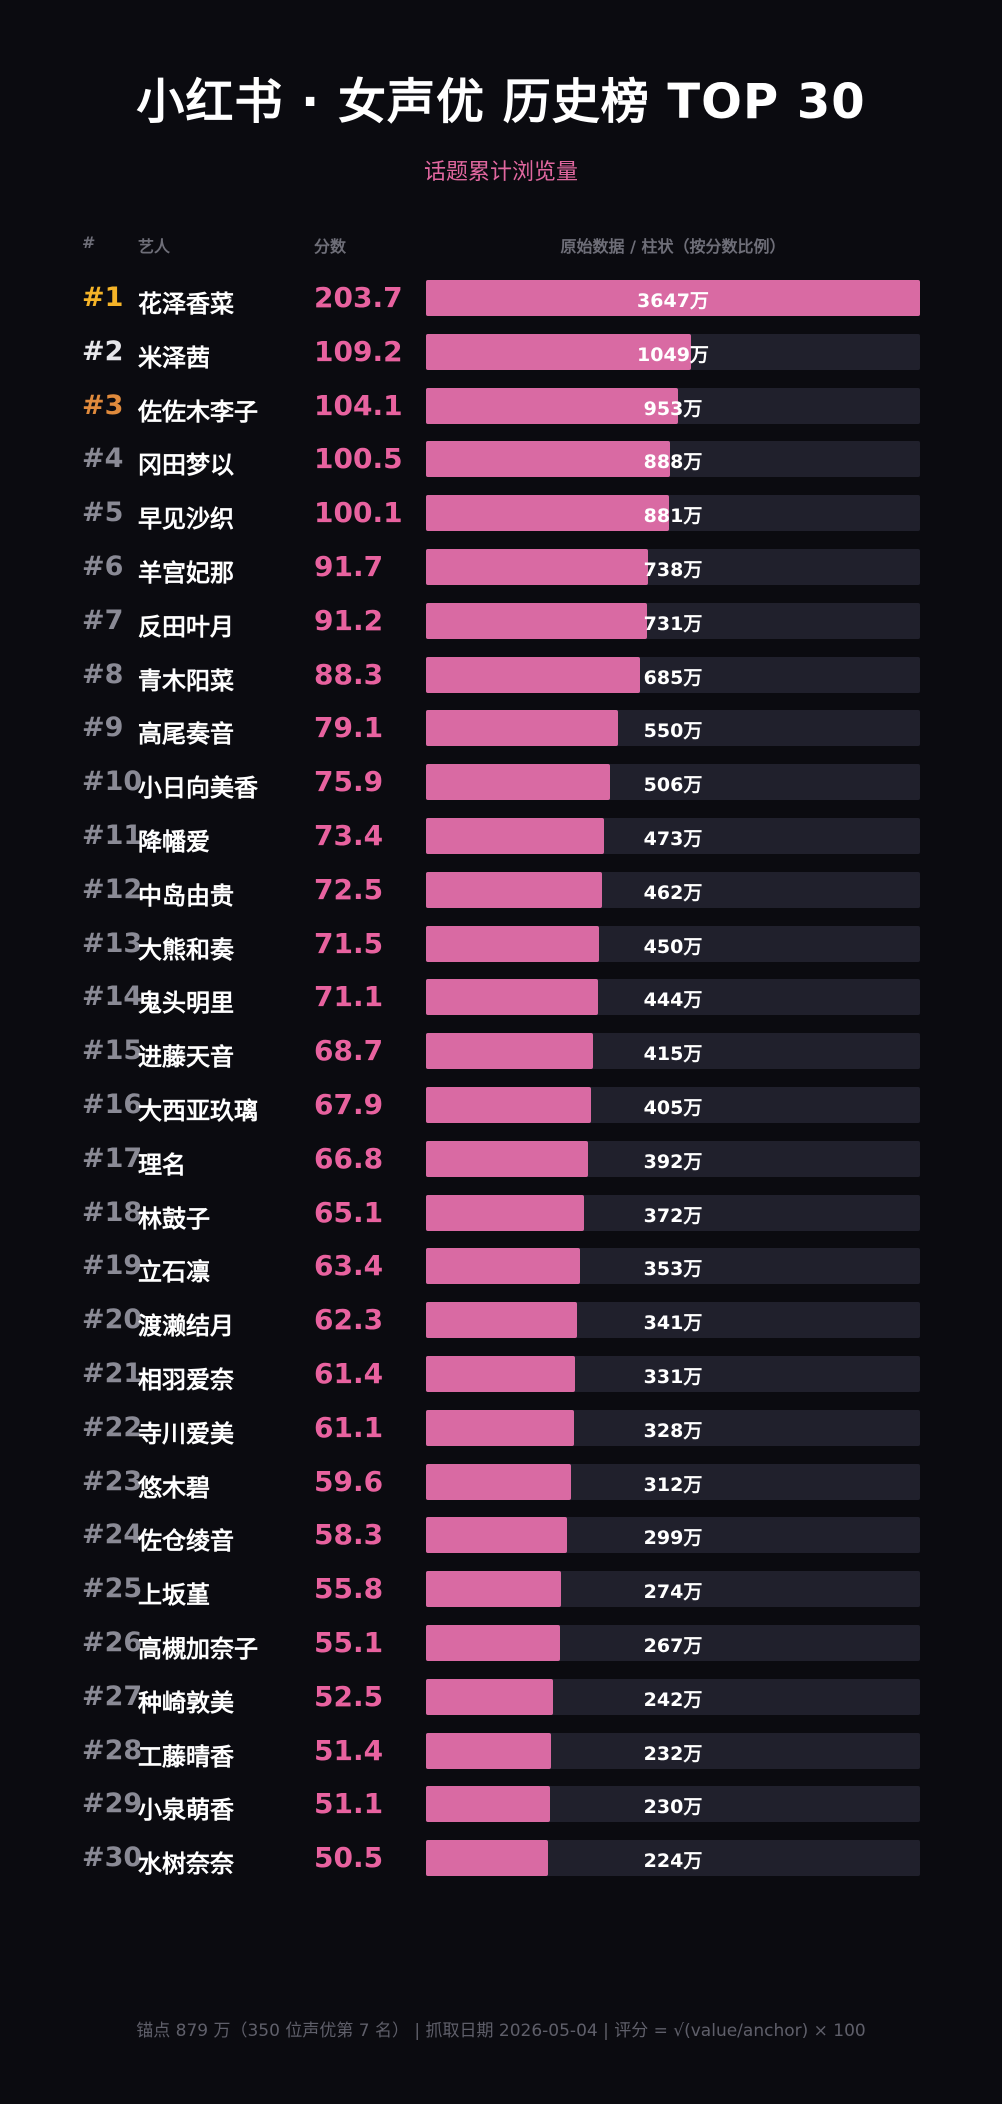  What do you see at coordinates (358, 458) in the screenshot?
I see `score-value: 100.5` at bounding box center [358, 458].